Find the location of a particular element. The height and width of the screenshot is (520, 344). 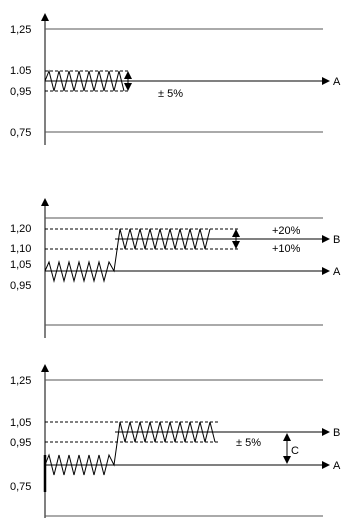

y-label-1-20: 1,20 is located at coordinates (20, 229).